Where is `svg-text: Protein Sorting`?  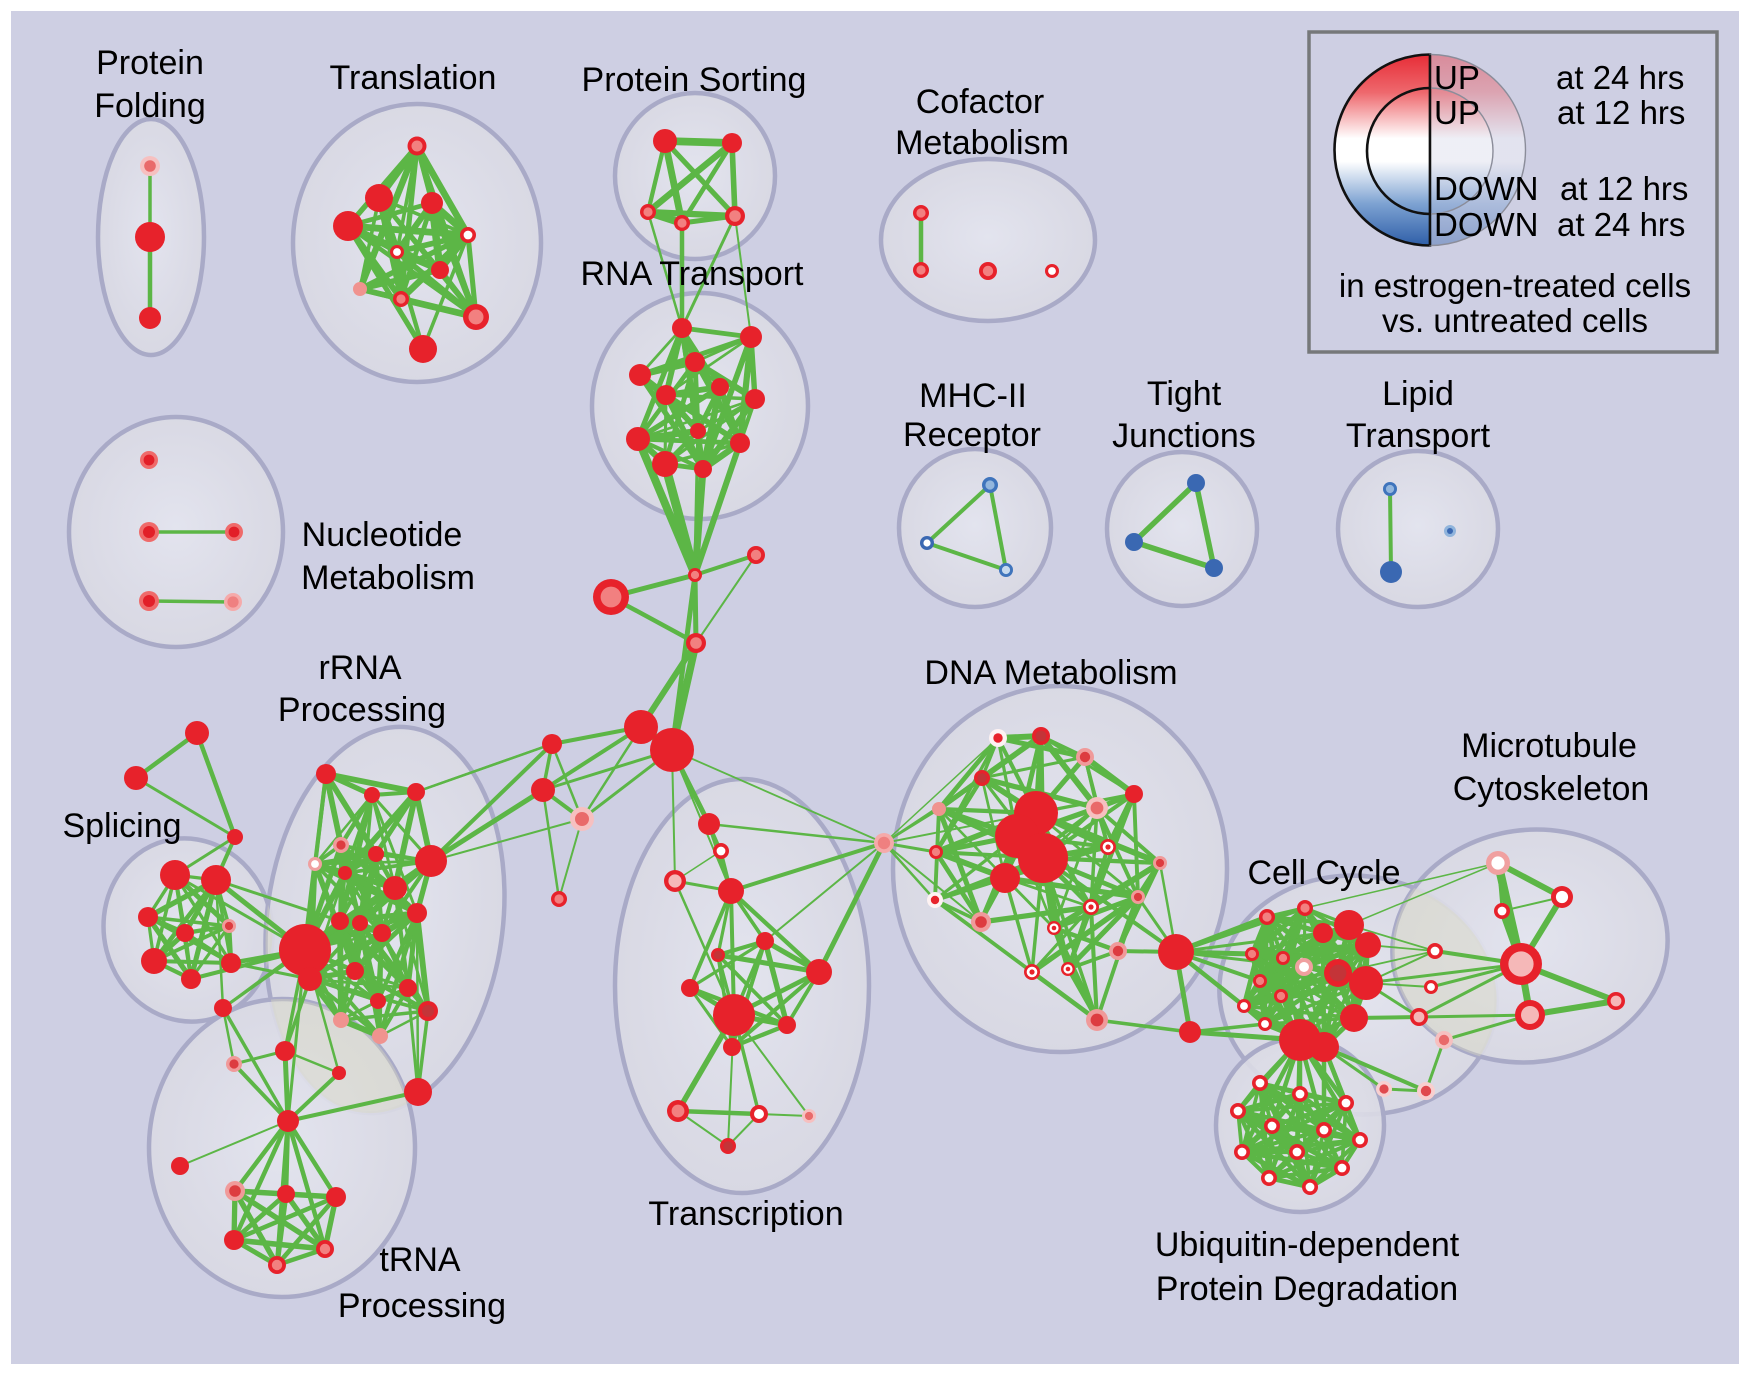 svg-text: Protein Sorting is located at coordinates (694, 80).